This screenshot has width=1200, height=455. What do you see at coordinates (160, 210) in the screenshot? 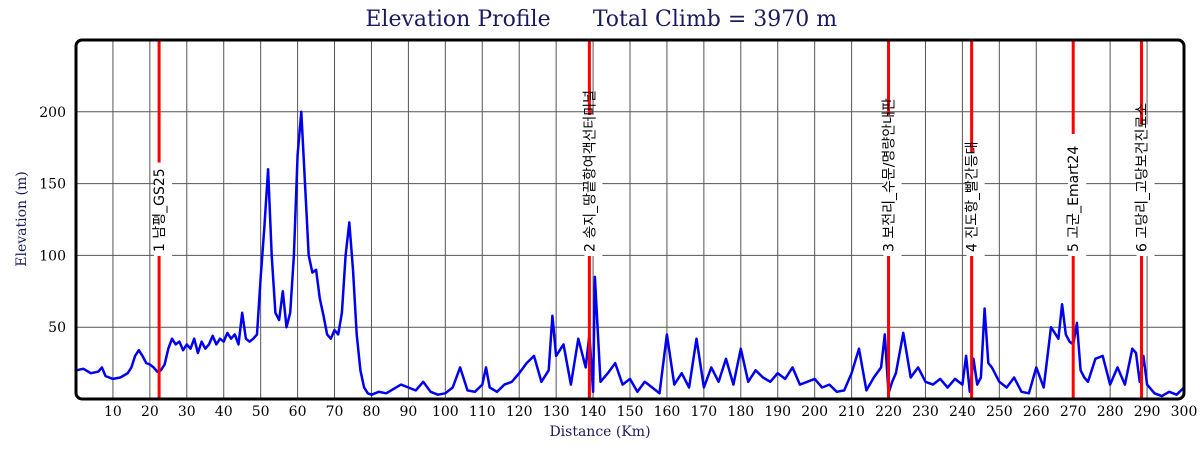
I see `checkpoint-label: 1 남평_GS25` at bounding box center [160, 210].